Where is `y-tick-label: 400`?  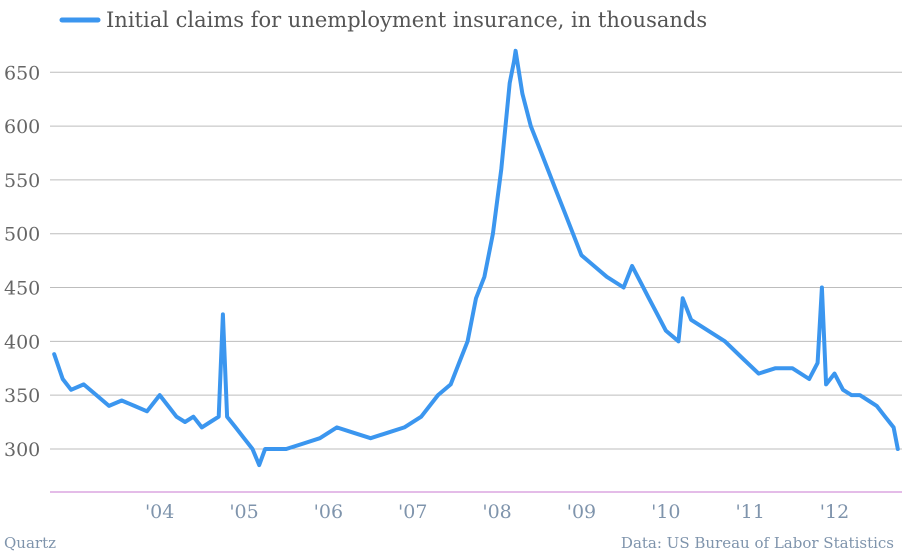 y-tick-label: 400 is located at coordinates (22, 342).